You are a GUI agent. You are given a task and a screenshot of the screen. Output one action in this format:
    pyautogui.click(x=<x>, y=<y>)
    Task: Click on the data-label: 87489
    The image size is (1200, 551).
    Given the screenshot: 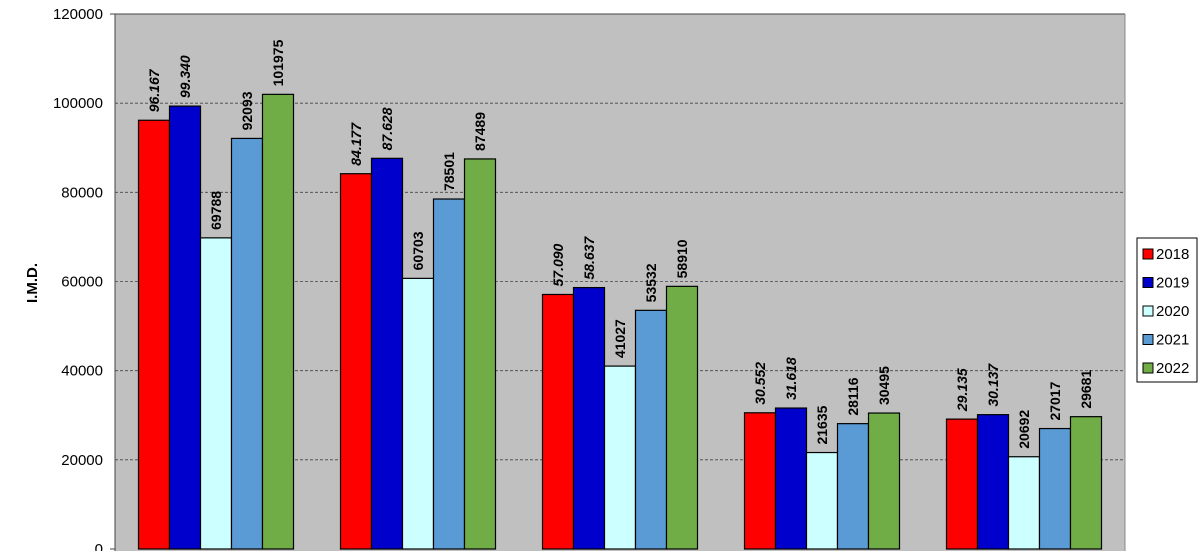 What is the action you would take?
    pyautogui.click(x=480, y=131)
    